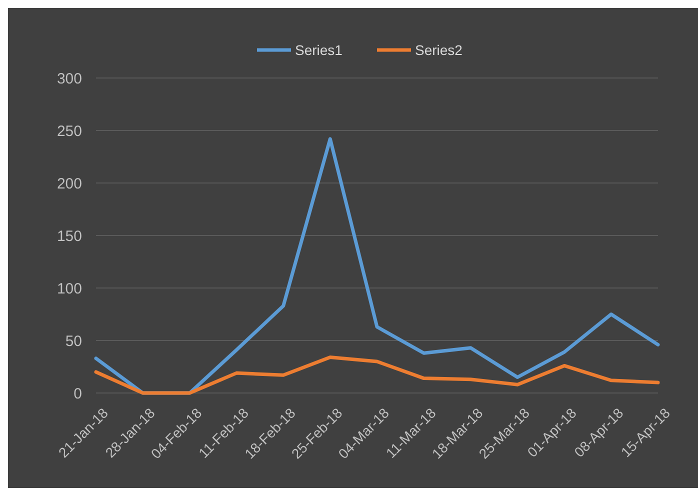 The width and height of the screenshot is (698, 490). I want to click on legend-label: Series2, so click(439, 50).